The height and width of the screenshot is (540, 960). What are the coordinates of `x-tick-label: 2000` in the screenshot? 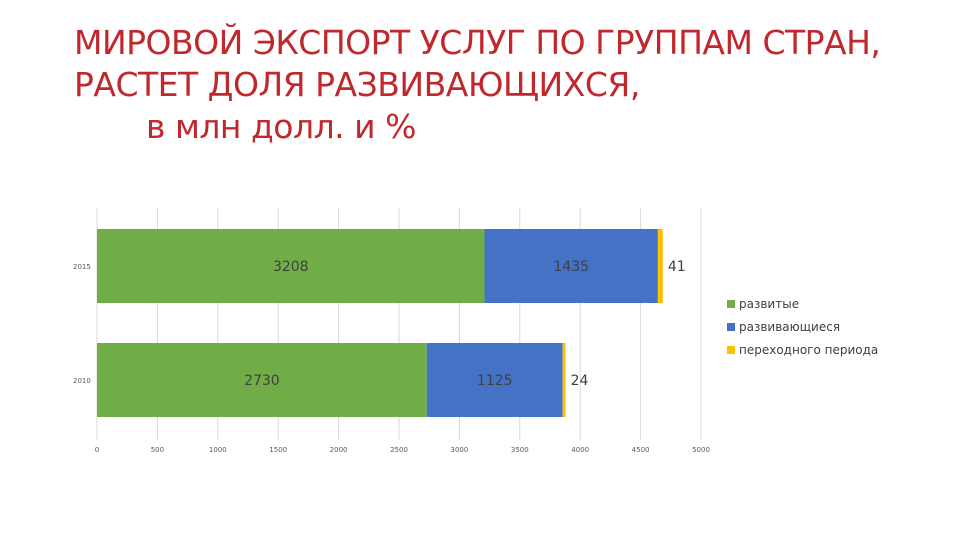 It's located at (339, 450).